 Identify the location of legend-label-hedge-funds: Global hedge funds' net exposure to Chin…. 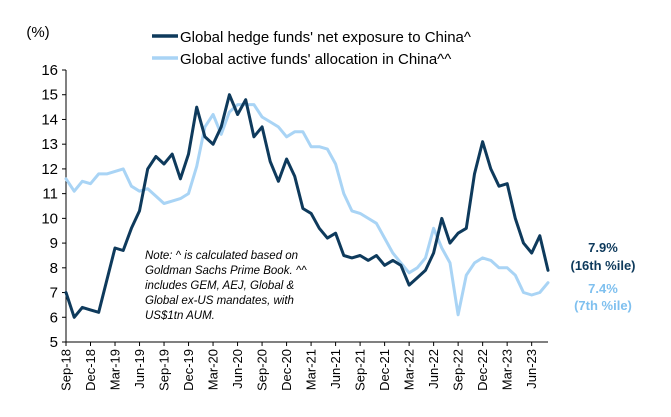
(325, 37).